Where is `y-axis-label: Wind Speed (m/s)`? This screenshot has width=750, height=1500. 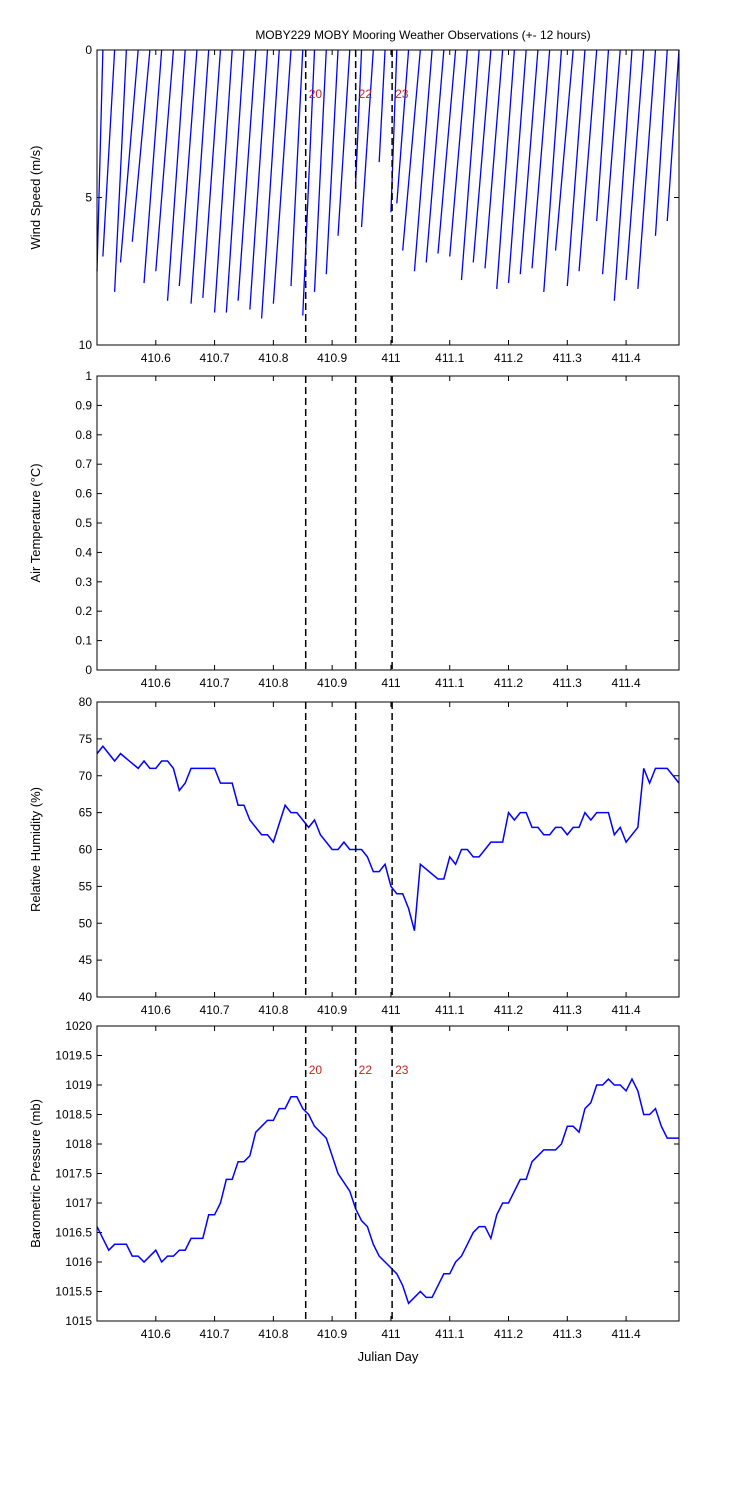
y-axis-label: Wind Speed (m/s) is located at coordinates (35, 197).